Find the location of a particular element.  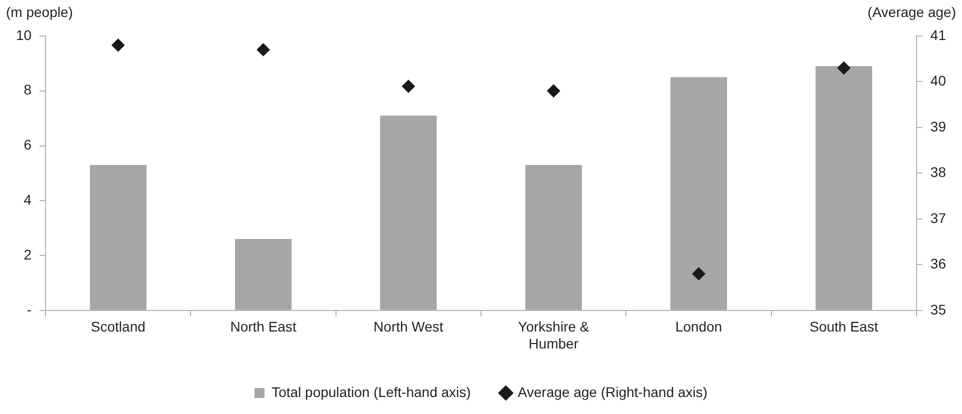

legend-label: Total population (Left-hand axis) is located at coordinates (371, 392).